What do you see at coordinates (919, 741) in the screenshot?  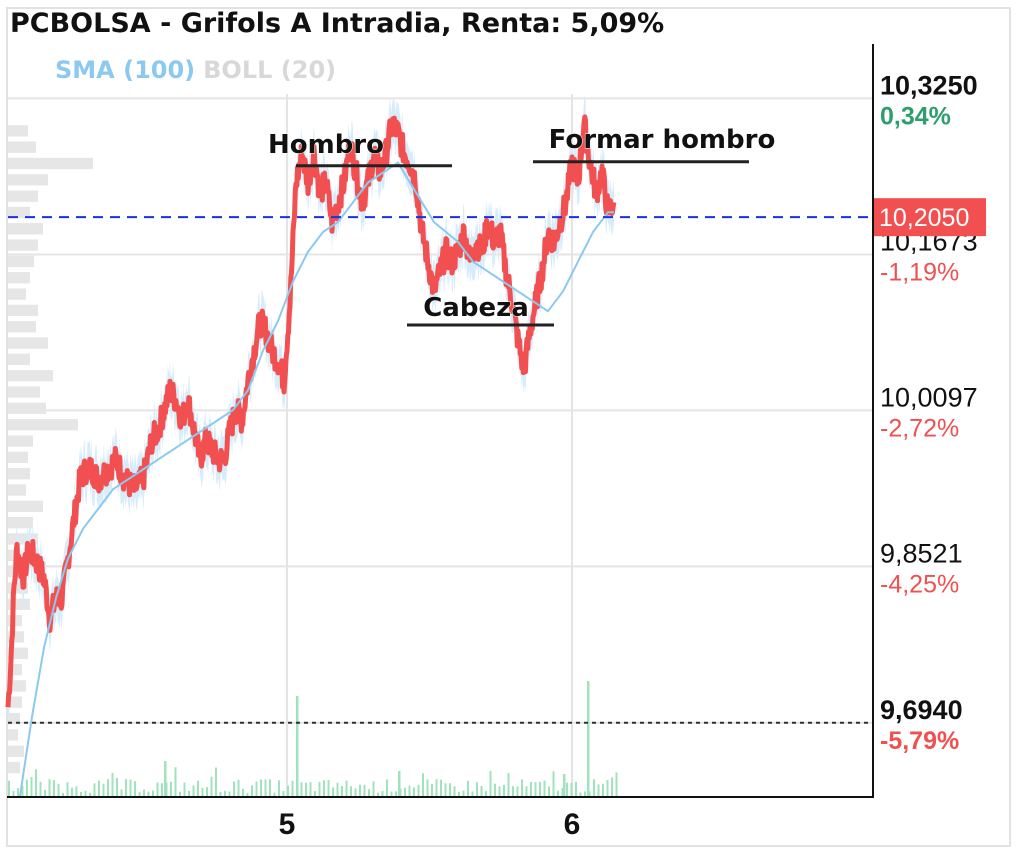 I see `y-tick-change: -5,79%` at bounding box center [919, 741].